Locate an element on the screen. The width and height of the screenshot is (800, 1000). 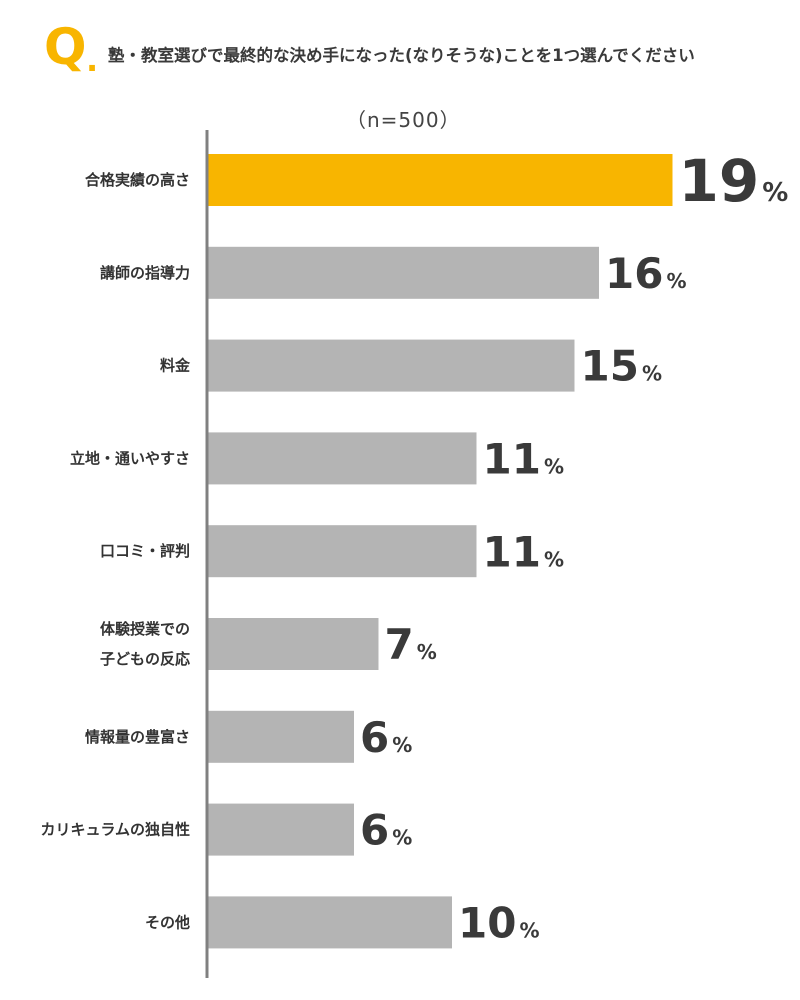
value-label-3: 11% is located at coordinates (524, 459).